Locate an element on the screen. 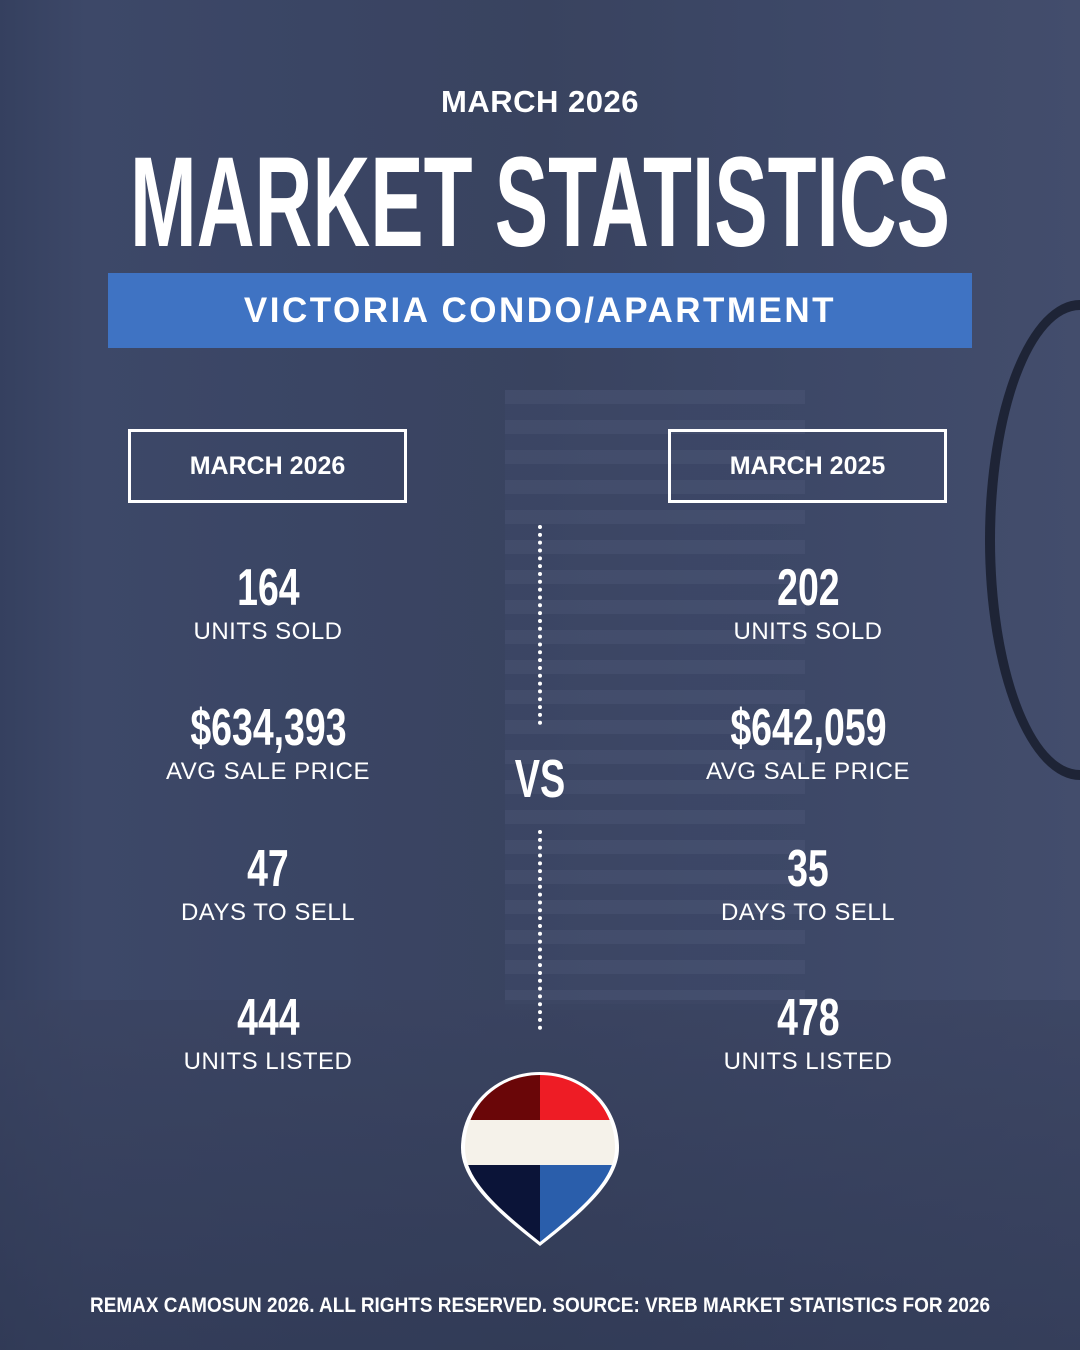  stat-avg-sale-price: $642,059 AVG SALE PRICE is located at coordinates (808, 743).